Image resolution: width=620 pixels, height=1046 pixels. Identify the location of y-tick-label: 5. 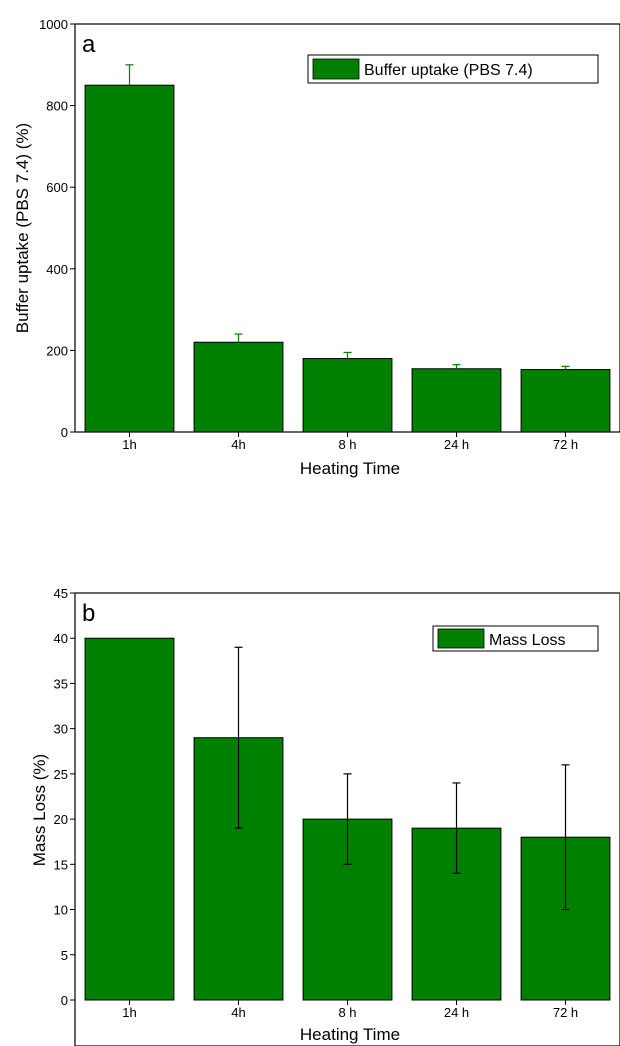
(64, 955).